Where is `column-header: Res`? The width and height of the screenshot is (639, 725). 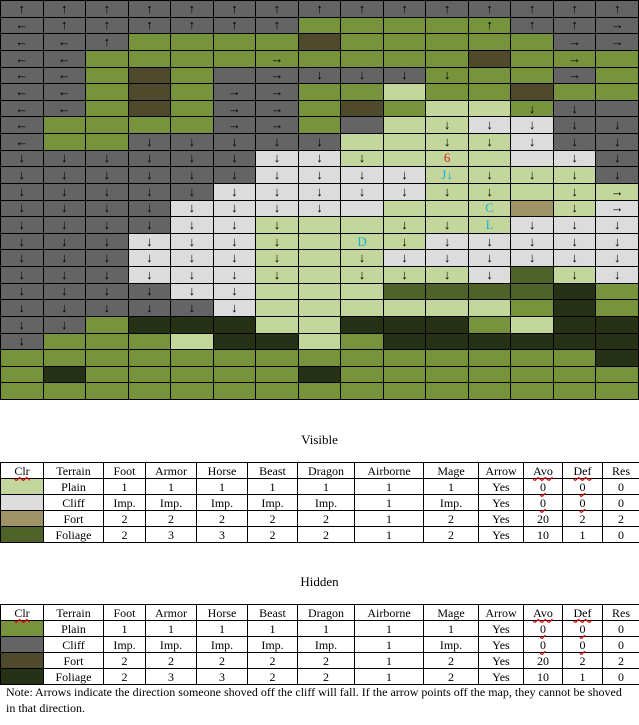 column-header: Res is located at coordinates (620, 612).